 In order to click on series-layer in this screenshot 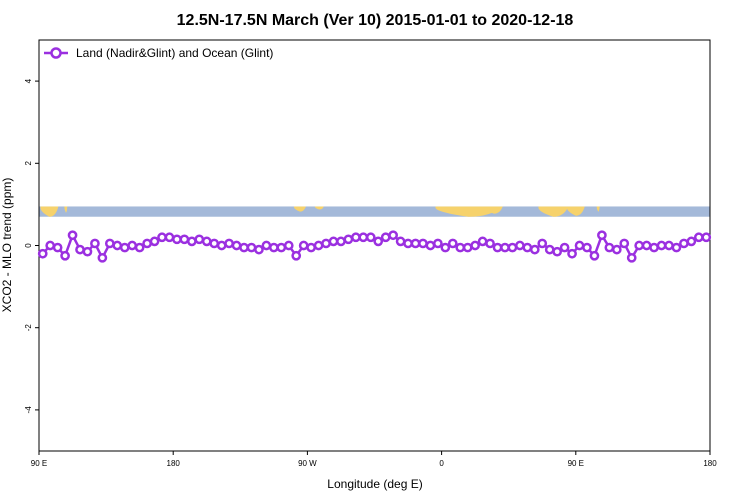, I will do `click(374, 246)`.